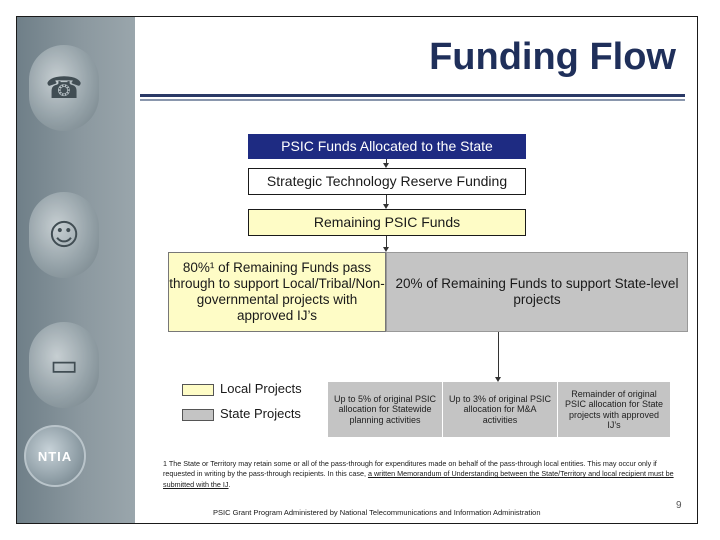 The width and height of the screenshot is (720, 540). Describe the element at coordinates (64, 365) in the screenshot. I see `laptop-icon: ▭` at that location.